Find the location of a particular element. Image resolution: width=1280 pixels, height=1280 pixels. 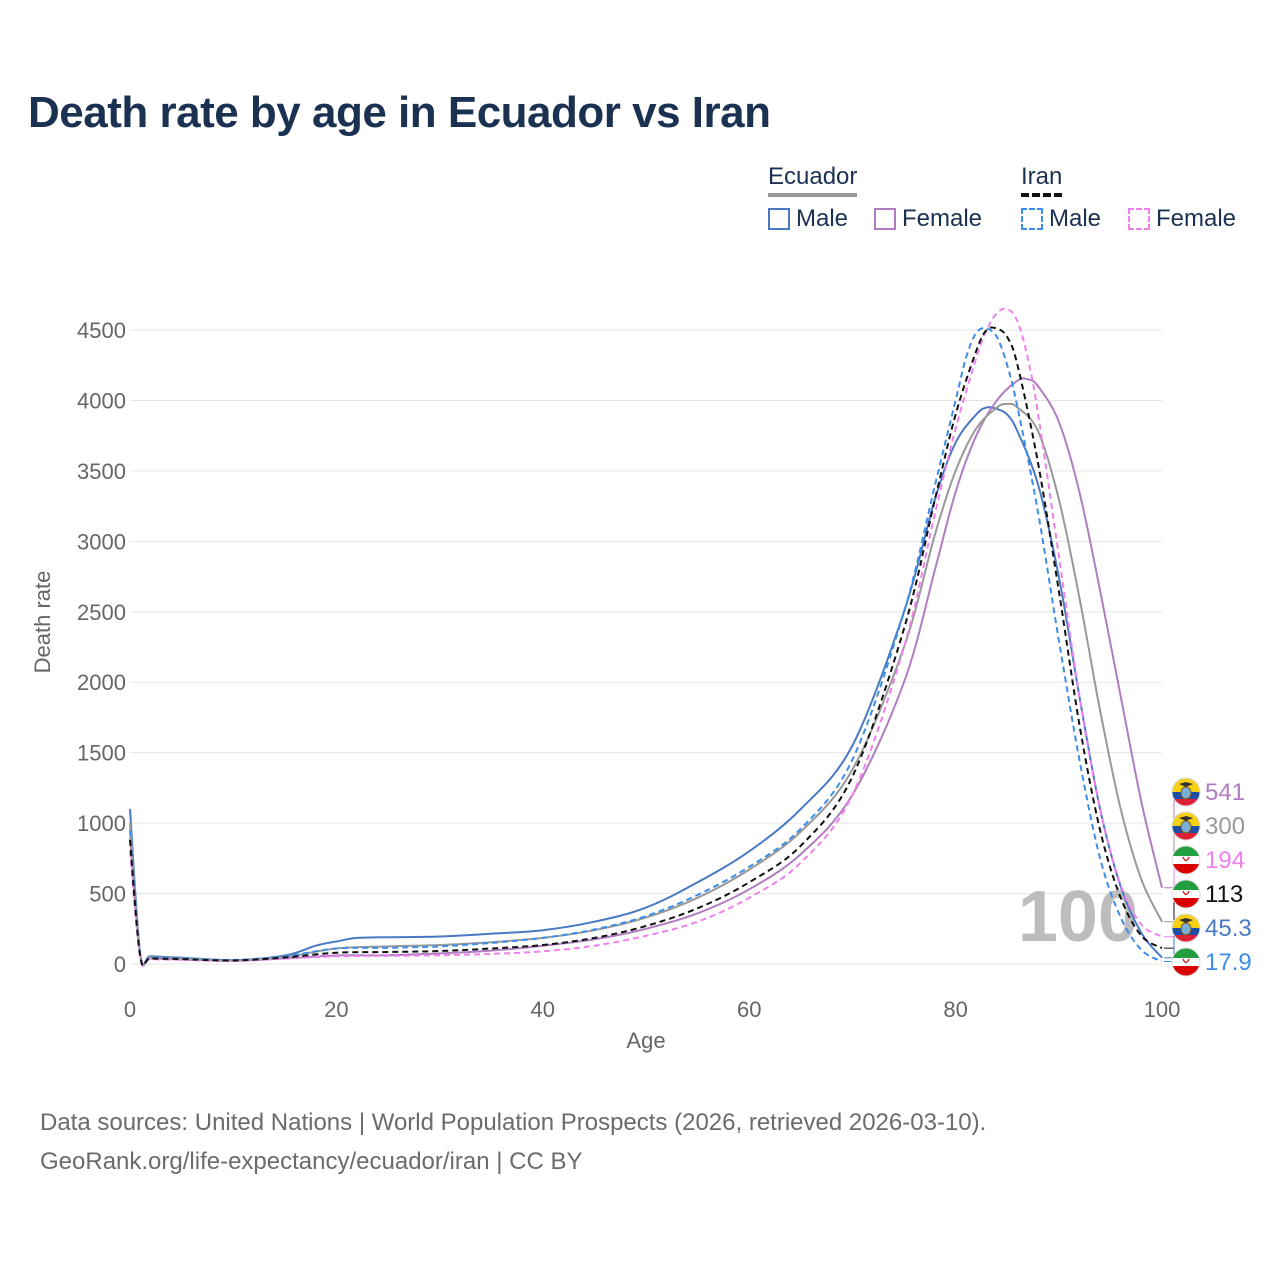

x-tick-label: 100 is located at coordinates (1162, 1009).